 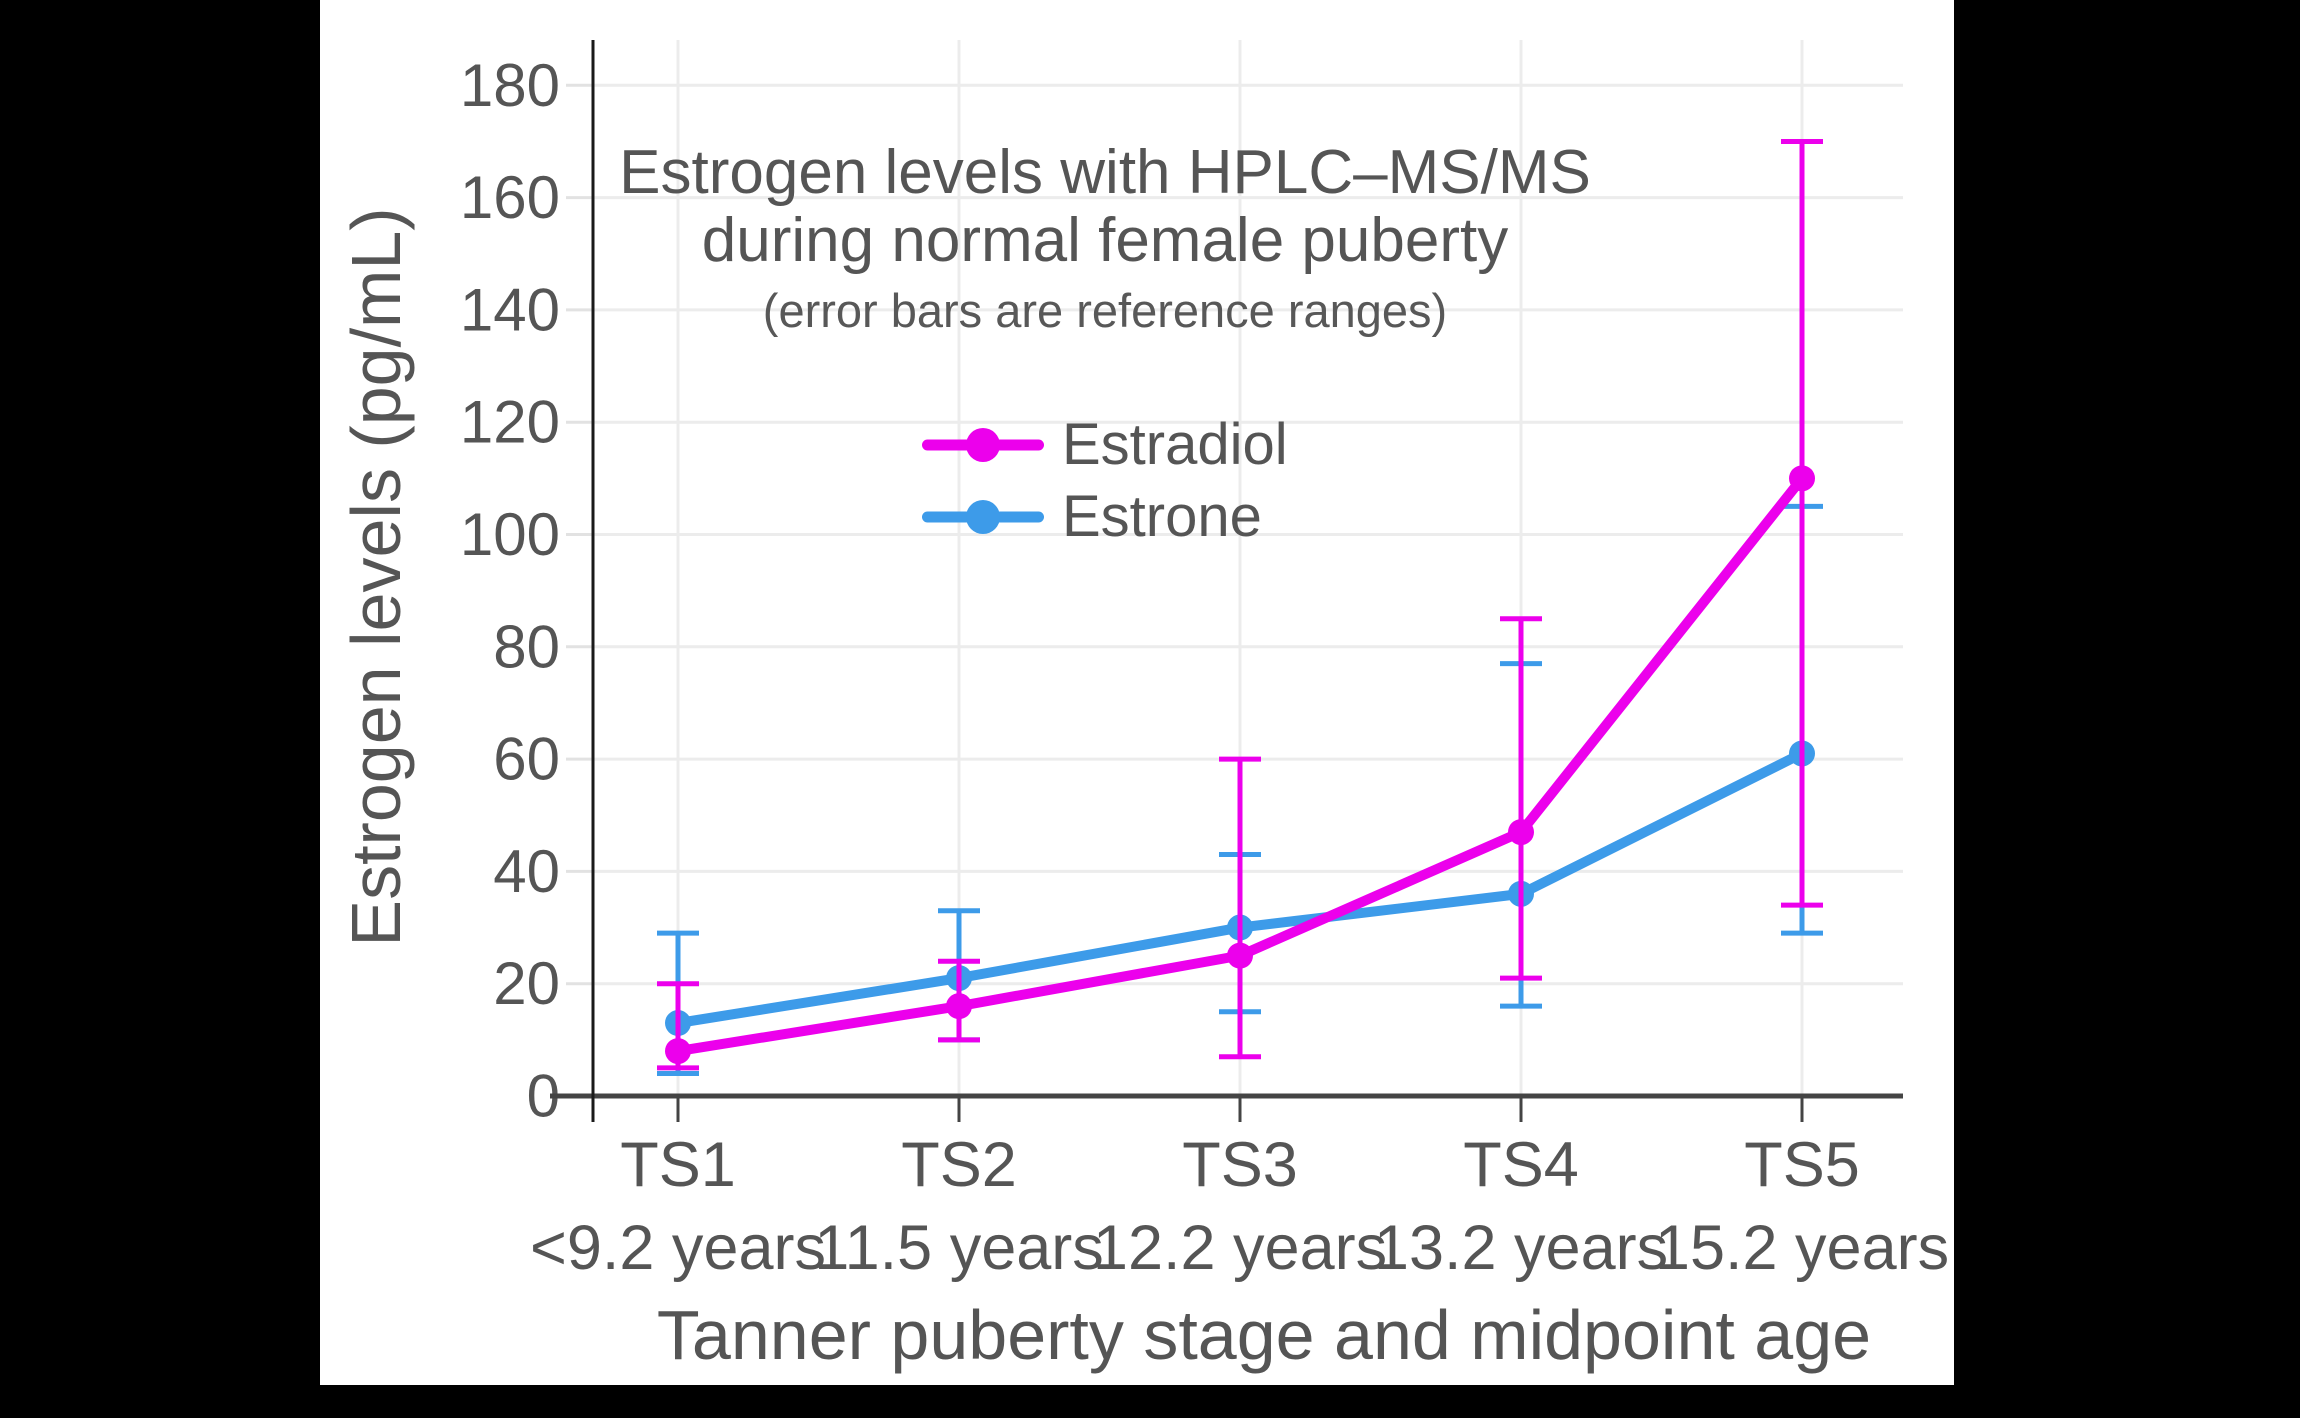 What do you see at coordinates (526, 871) in the screenshot?
I see `y-tick-label: 40` at bounding box center [526, 871].